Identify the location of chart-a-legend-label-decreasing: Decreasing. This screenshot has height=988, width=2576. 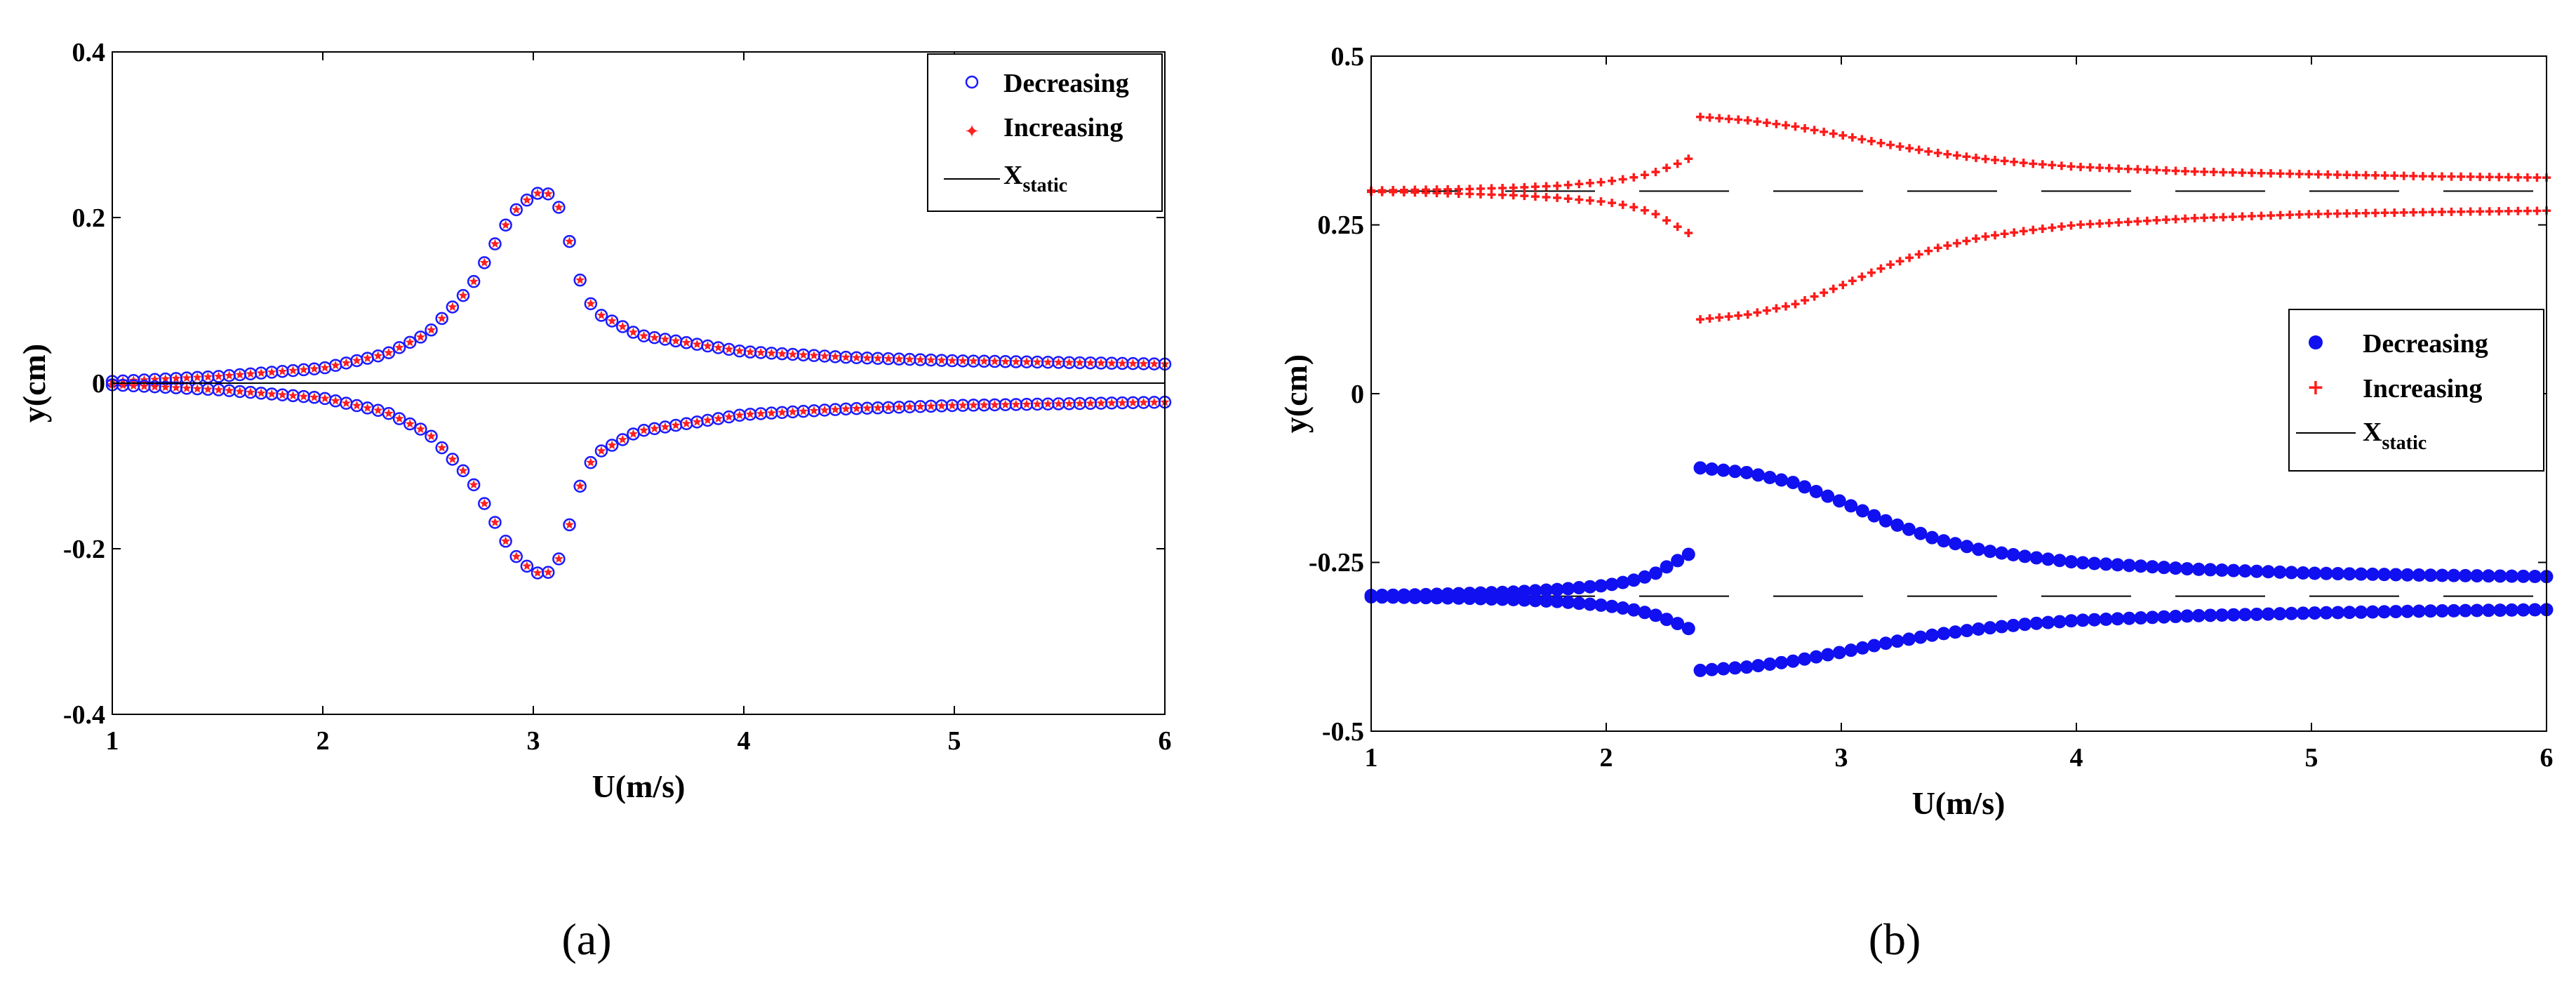
(1066, 83).